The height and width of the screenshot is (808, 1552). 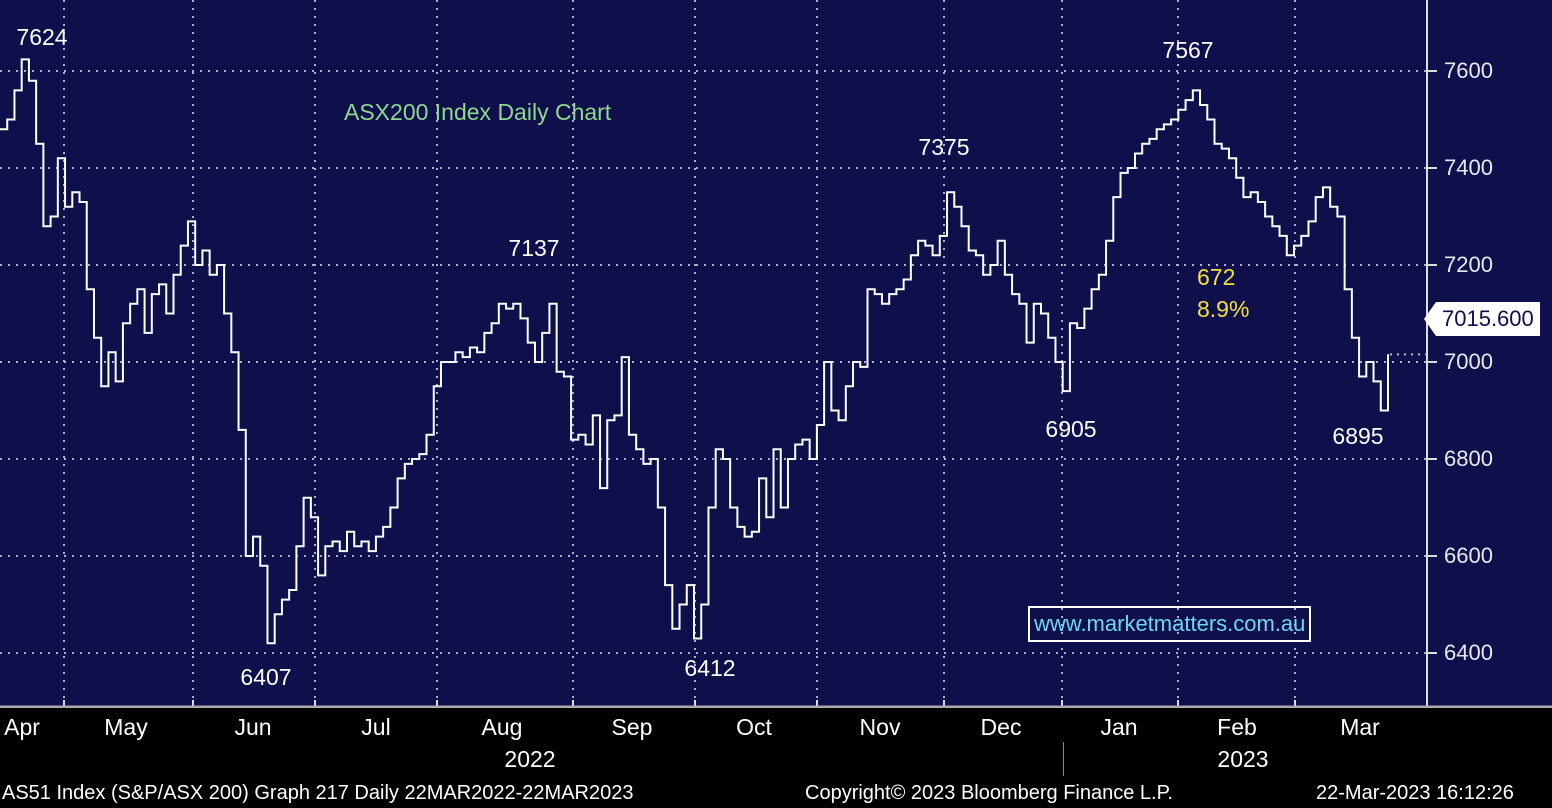 What do you see at coordinates (266, 677) in the screenshot?
I see `annotation-low: 6407` at bounding box center [266, 677].